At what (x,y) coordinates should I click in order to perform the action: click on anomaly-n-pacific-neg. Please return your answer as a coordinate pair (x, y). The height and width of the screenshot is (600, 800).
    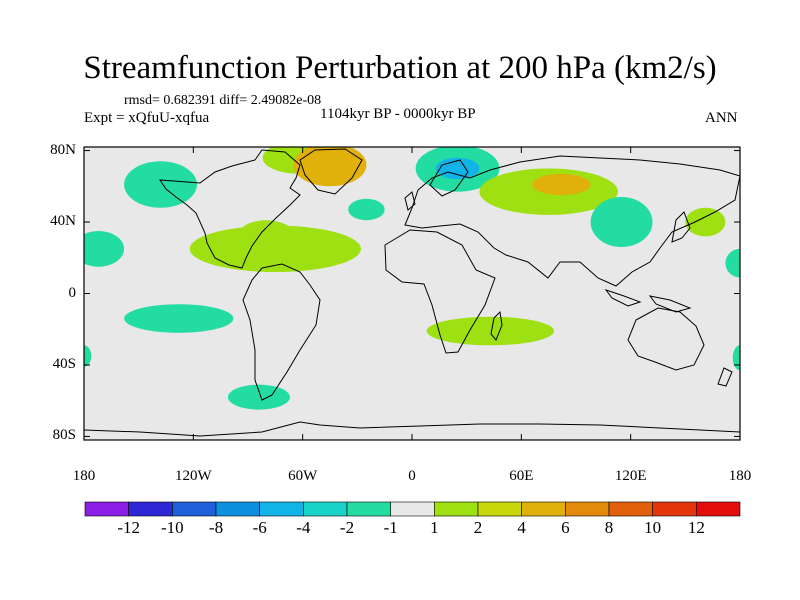
    Looking at the image, I should click on (160, 184).